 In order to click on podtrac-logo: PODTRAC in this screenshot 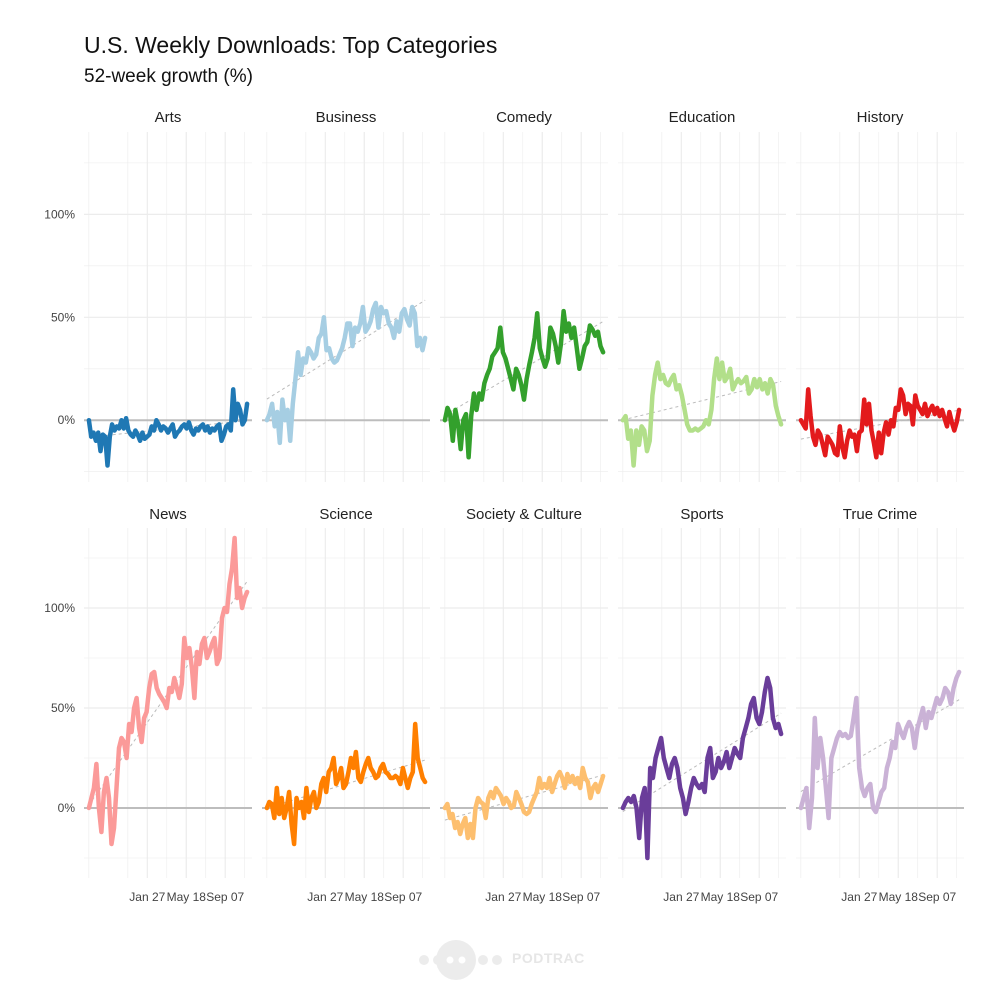, I will do `click(501, 960)`.